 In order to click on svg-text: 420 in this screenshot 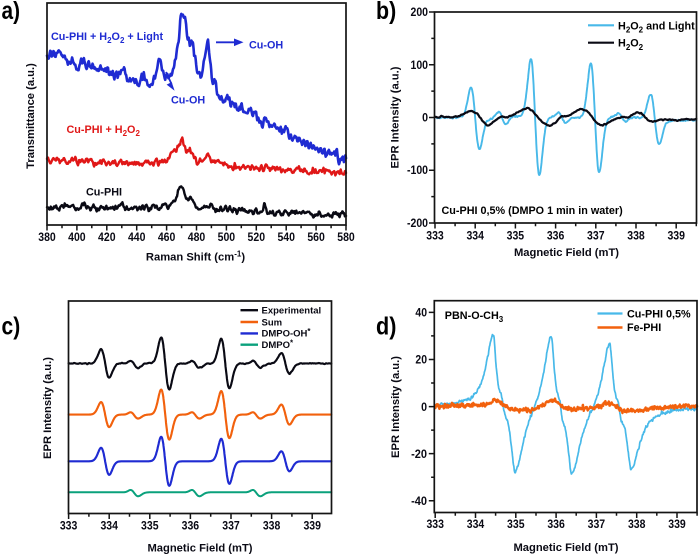, I will do `click(107, 237)`.